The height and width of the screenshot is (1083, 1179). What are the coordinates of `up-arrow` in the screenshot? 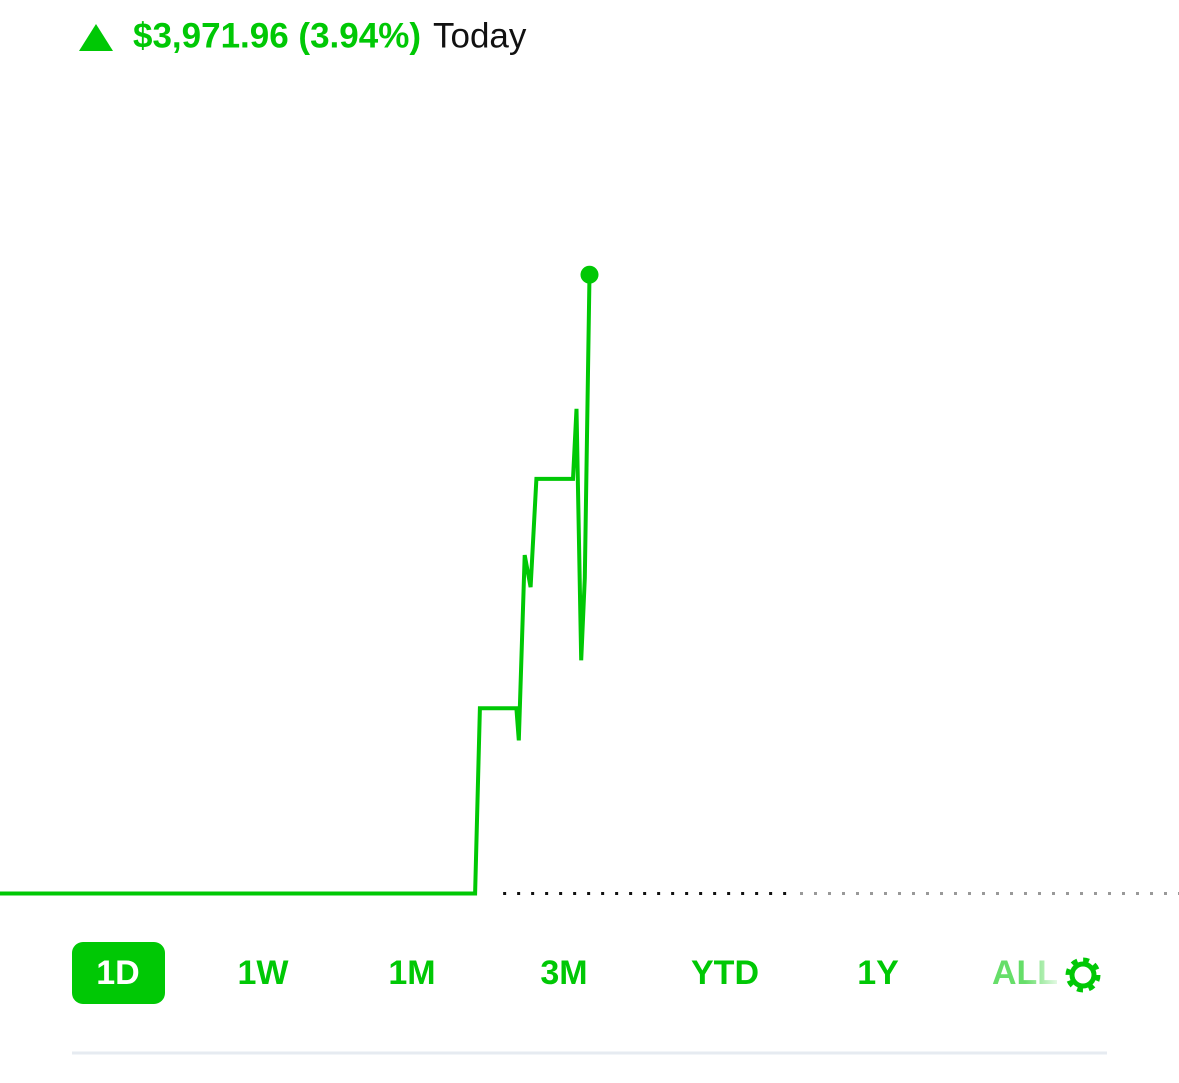 It's located at (96, 37).